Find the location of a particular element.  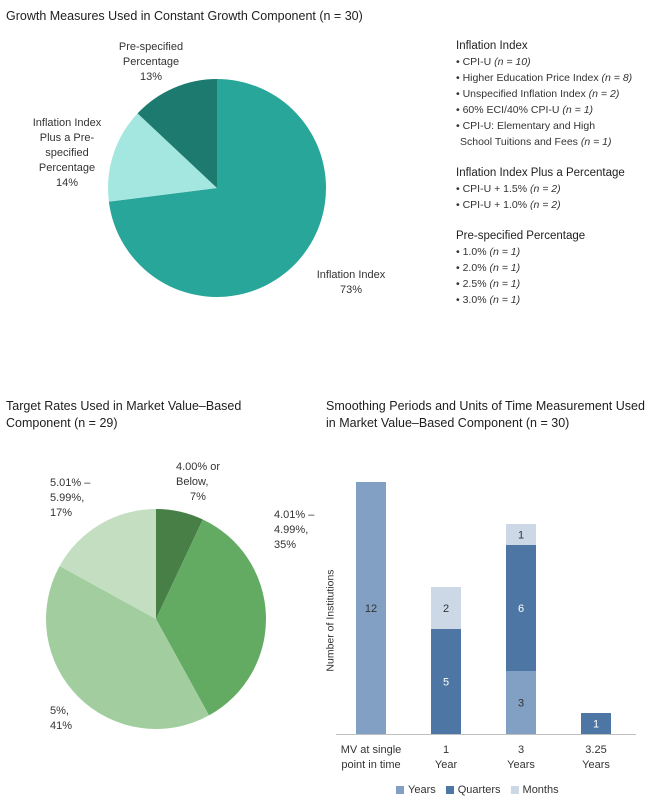

bar-data-label: 2 is located at coordinates (446, 609).